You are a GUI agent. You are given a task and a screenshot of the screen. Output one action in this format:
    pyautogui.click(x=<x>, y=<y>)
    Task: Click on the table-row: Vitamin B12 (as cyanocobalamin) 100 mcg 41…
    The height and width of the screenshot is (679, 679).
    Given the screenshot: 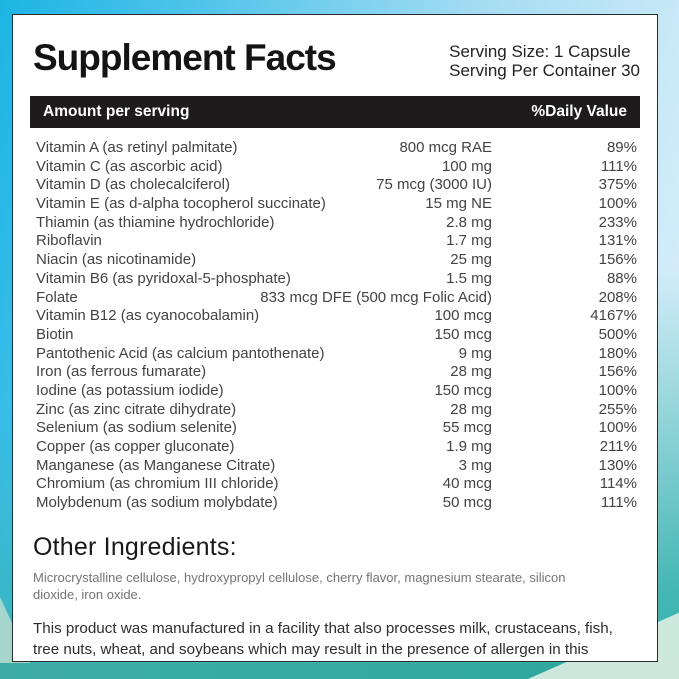 What is the action you would take?
    pyautogui.click(x=335, y=316)
    